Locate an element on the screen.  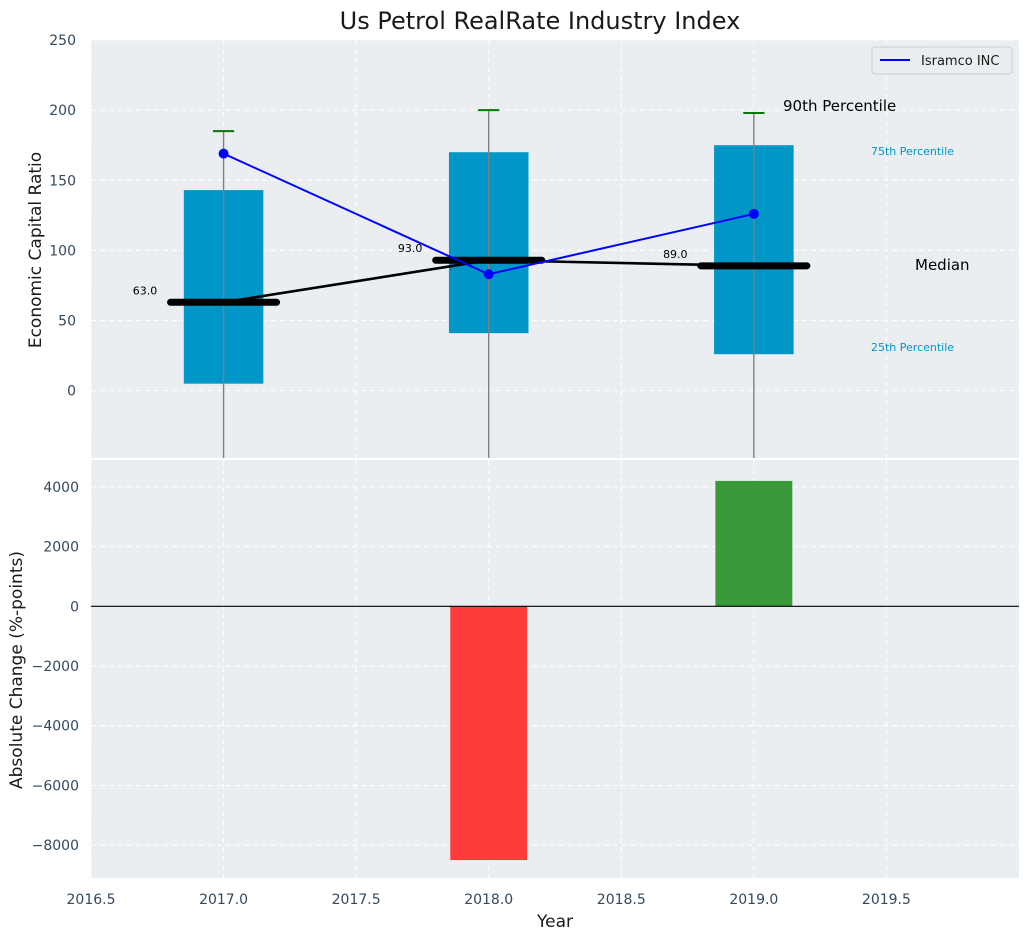
legend: Isramco INC is located at coordinates (942, 60).